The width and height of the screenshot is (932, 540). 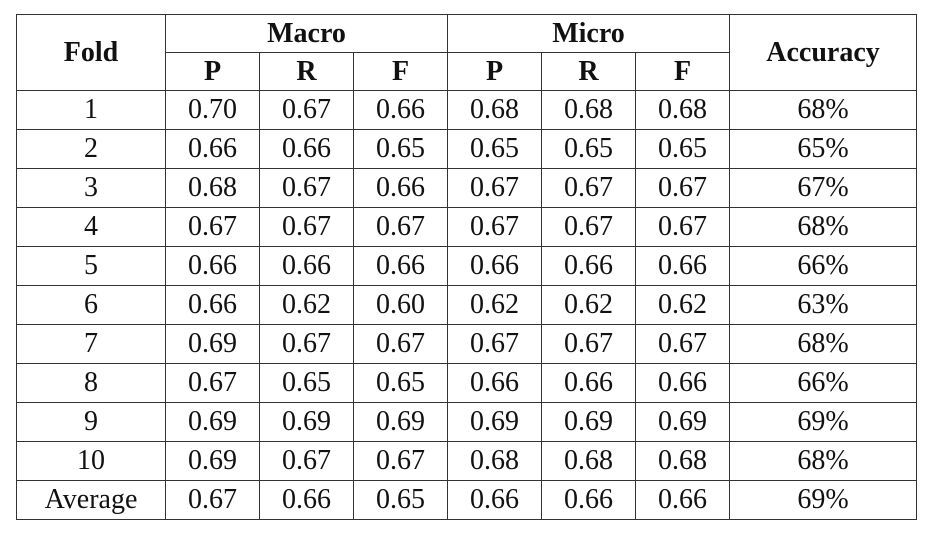 I want to click on fold-cell: 6, so click(x=91, y=305).